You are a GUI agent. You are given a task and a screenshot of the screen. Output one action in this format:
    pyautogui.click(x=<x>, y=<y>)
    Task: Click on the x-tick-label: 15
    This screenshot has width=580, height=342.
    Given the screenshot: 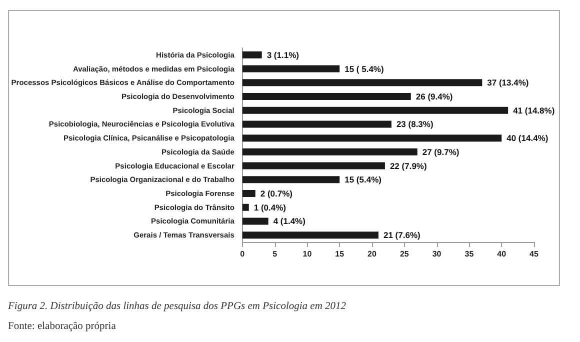 What is the action you would take?
    pyautogui.click(x=340, y=254)
    